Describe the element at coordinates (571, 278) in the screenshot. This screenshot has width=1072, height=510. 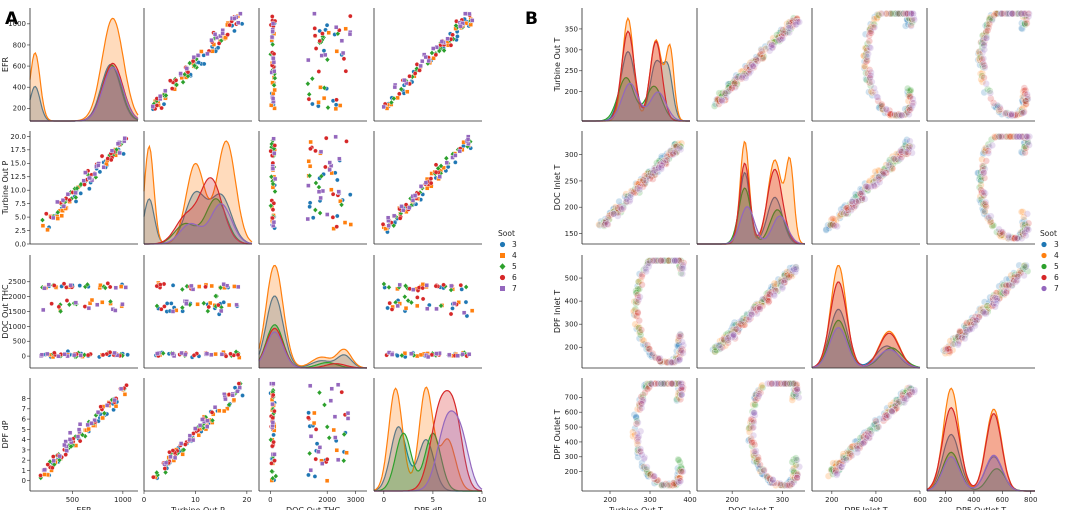
I see `y-tick-label: 500` at that location.